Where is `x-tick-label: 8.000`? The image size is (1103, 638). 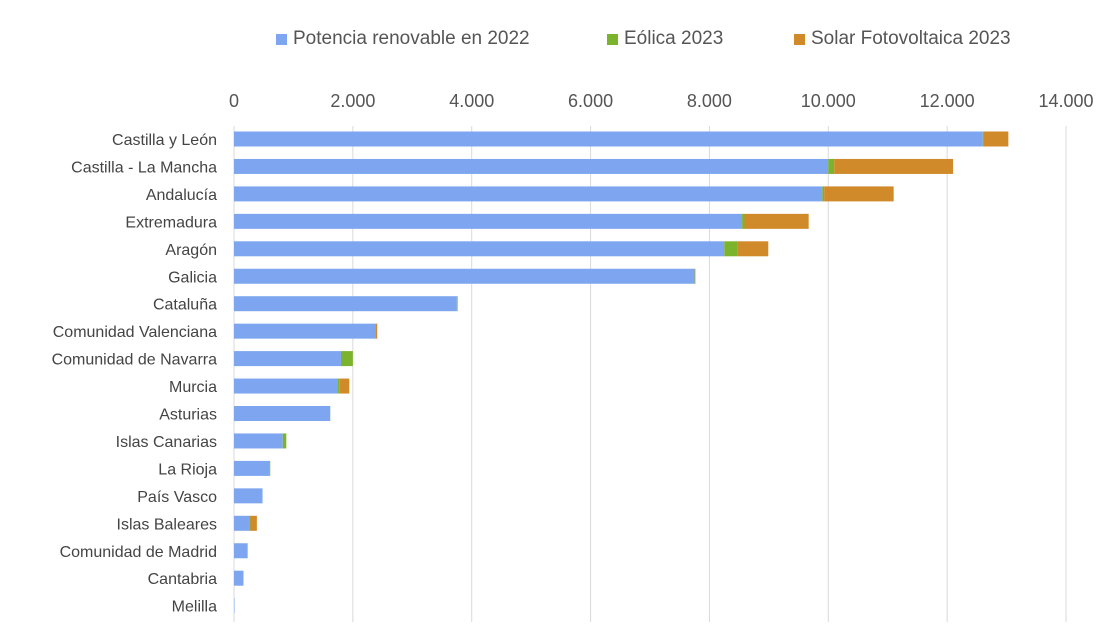 x-tick-label: 8.000 is located at coordinates (709, 101).